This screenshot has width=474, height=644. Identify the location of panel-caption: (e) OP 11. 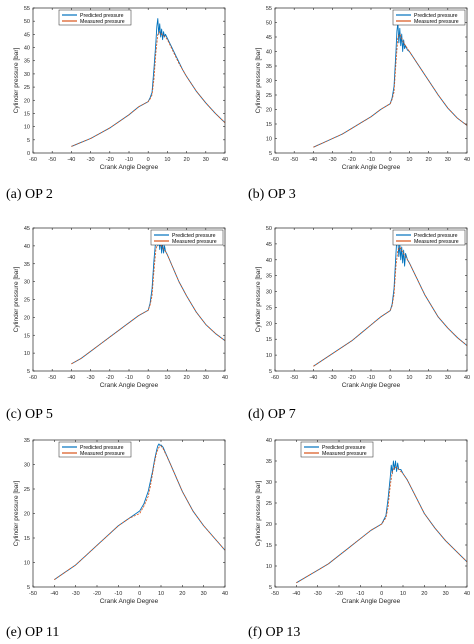
(32, 632).